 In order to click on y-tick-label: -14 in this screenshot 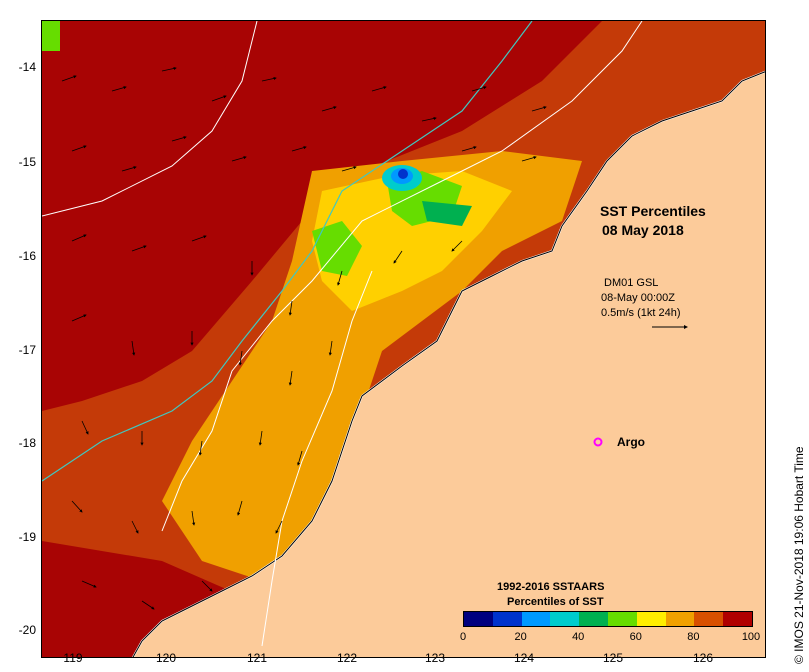, I will do `click(27, 67)`.